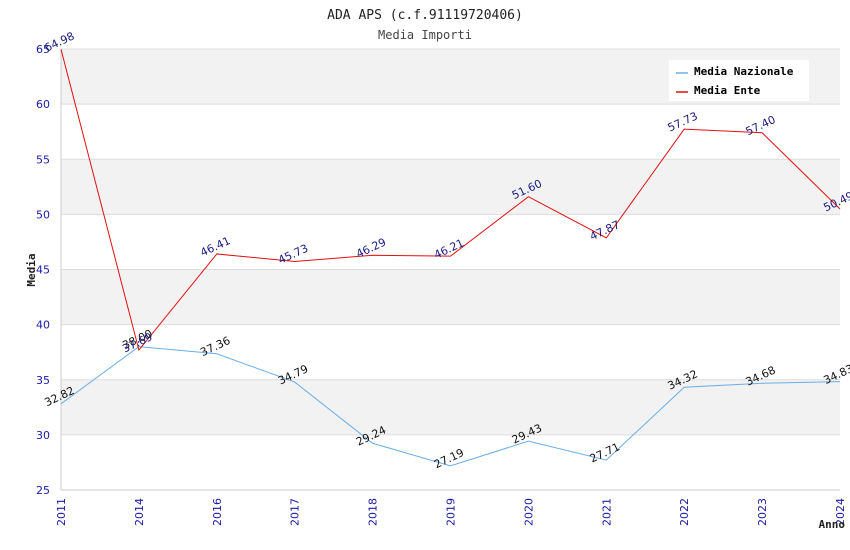 This screenshot has width=850, height=550. What do you see at coordinates (61, 512) in the screenshot?
I see `x-tick-label: 2011` at bounding box center [61, 512].